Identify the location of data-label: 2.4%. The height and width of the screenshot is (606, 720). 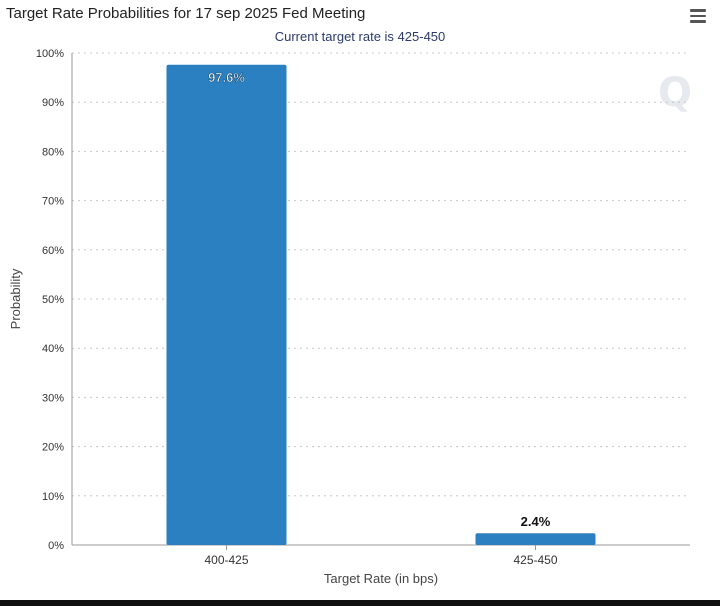
(536, 521).